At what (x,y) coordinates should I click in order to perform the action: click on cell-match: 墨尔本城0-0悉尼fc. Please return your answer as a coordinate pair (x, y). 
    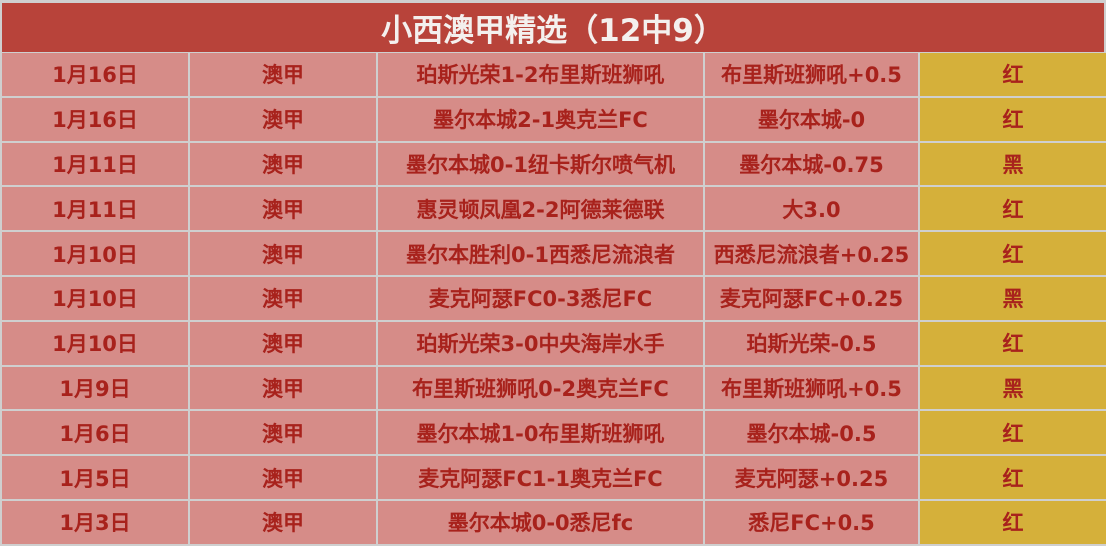
    Looking at the image, I should click on (540, 522).